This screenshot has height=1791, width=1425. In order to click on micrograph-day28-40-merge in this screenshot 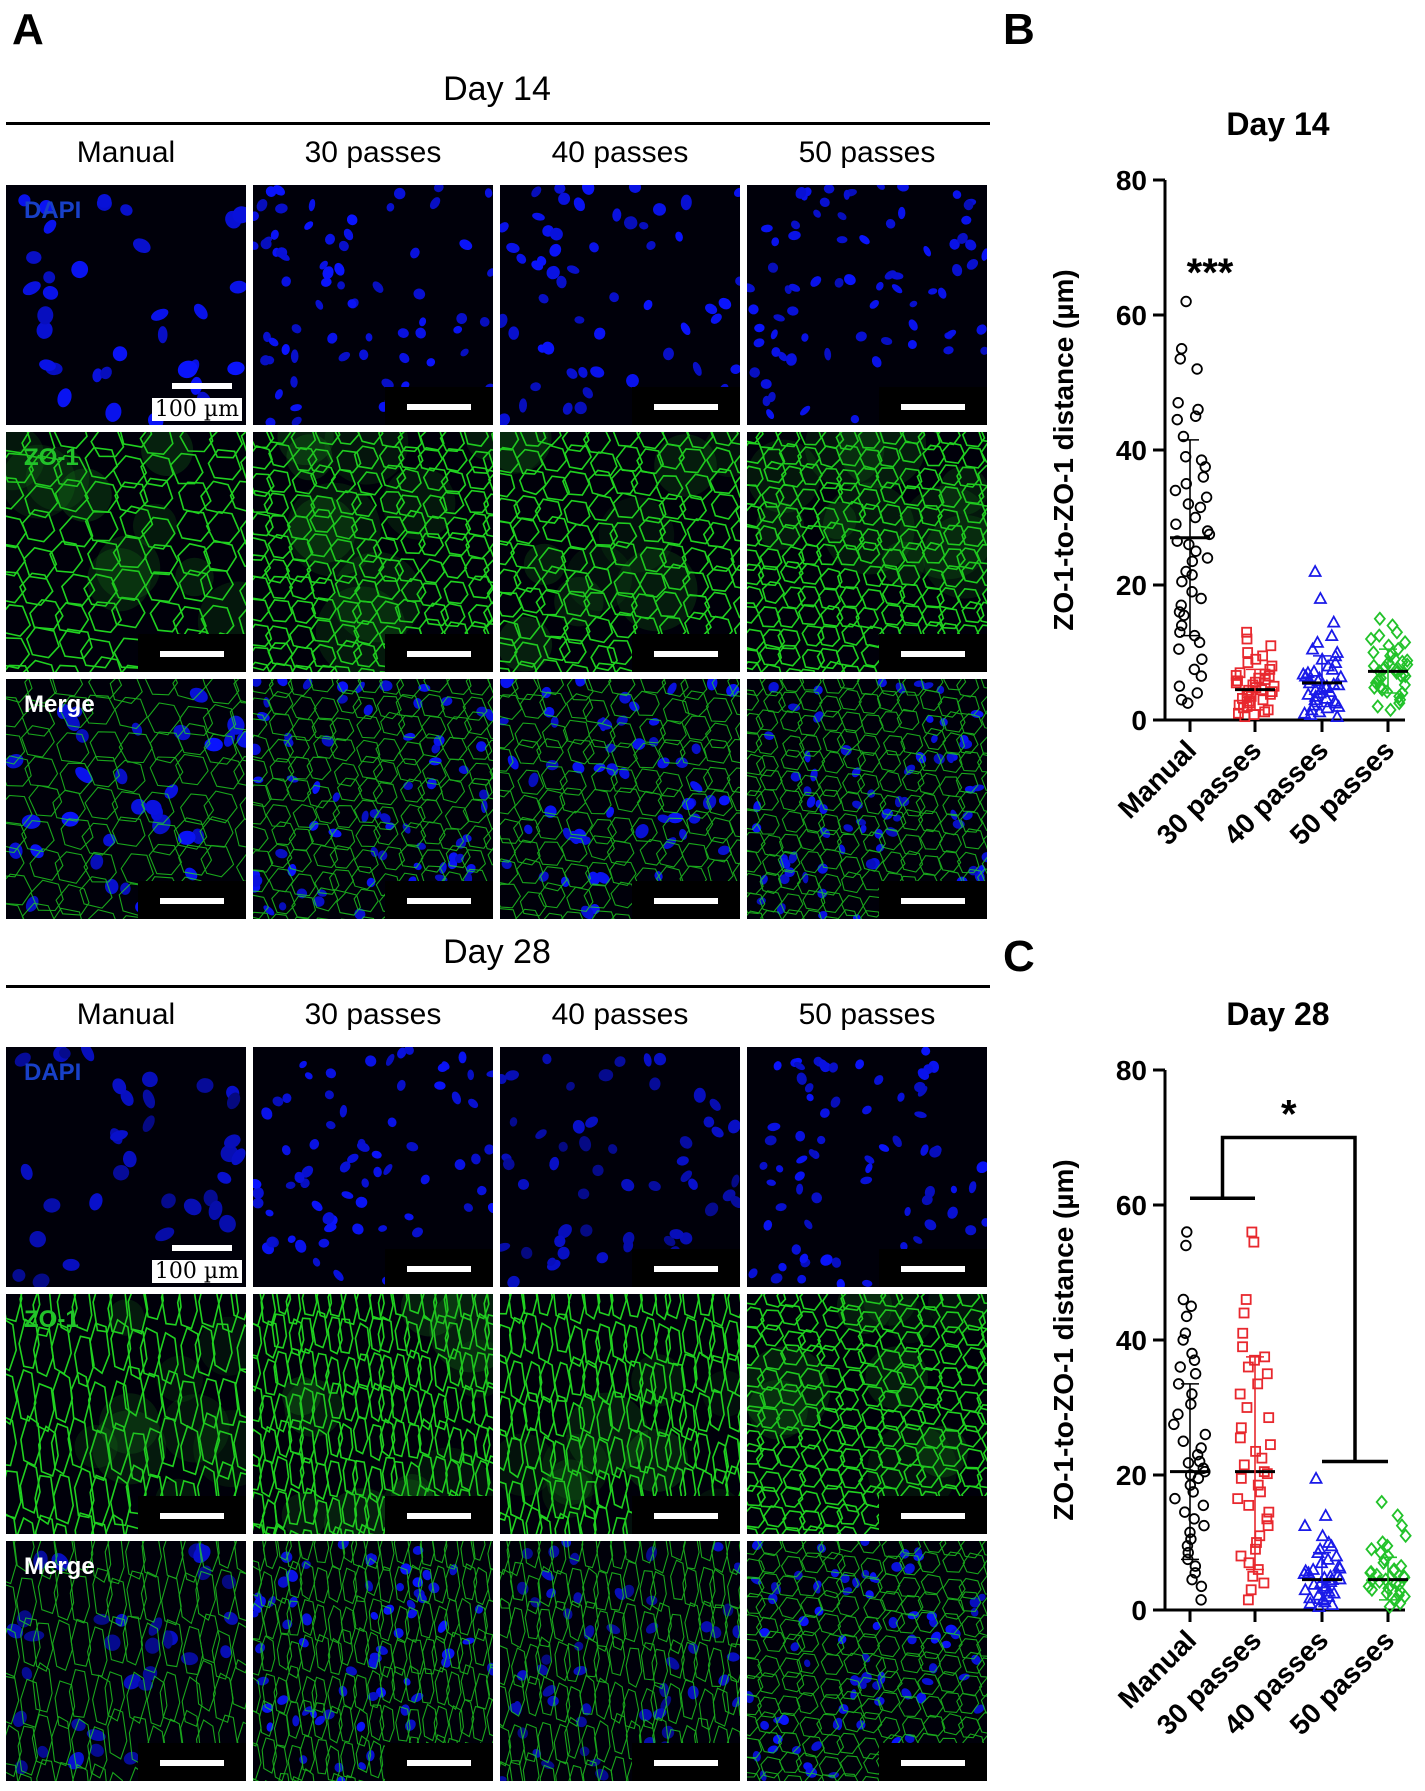, I will do `click(620, 1661)`.